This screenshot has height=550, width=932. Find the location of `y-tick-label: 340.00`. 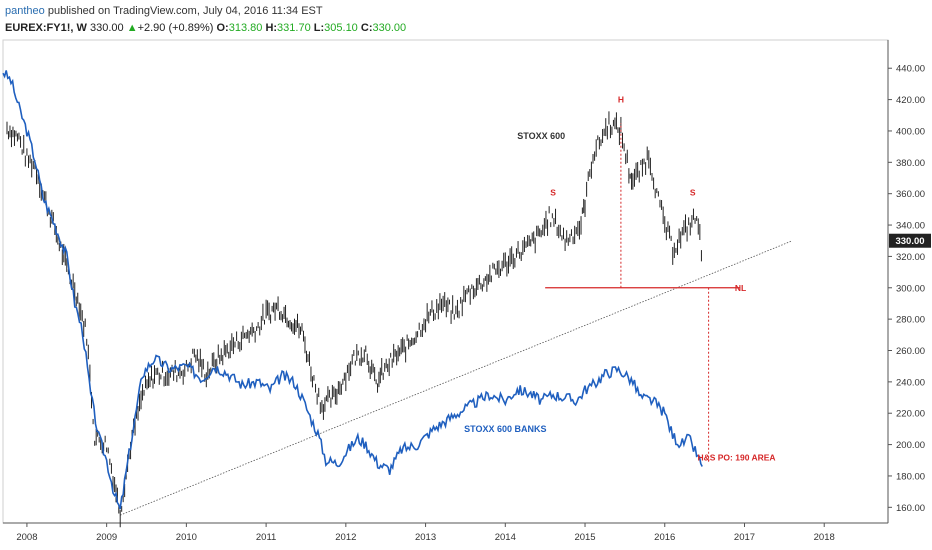

y-tick-label: 340.00 is located at coordinates (910, 226).